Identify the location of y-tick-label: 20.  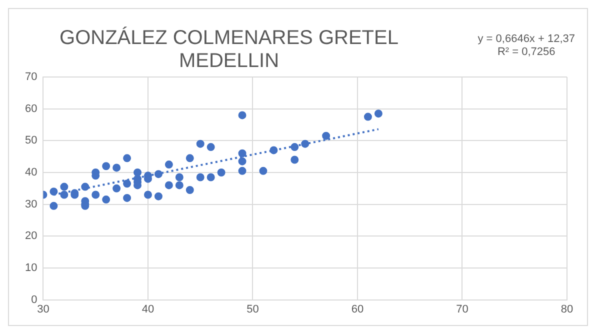
(31, 236).